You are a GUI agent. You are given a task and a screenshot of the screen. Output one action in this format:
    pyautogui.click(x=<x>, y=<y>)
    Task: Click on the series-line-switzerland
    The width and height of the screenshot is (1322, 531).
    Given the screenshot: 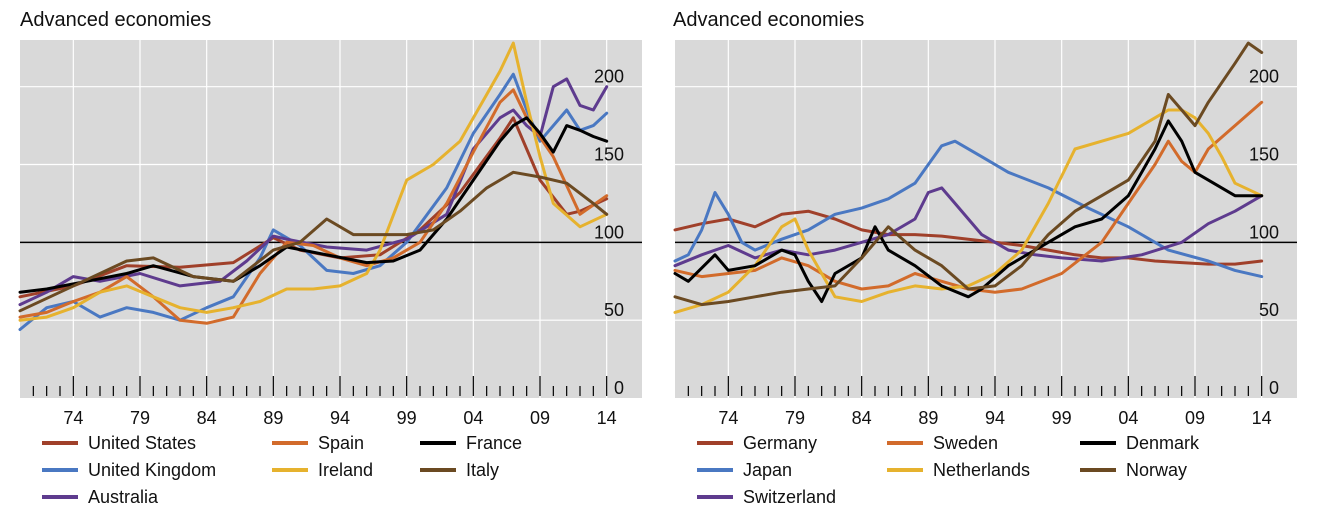 What is the action you would take?
    pyautogui.click(x=968, y=227)
    